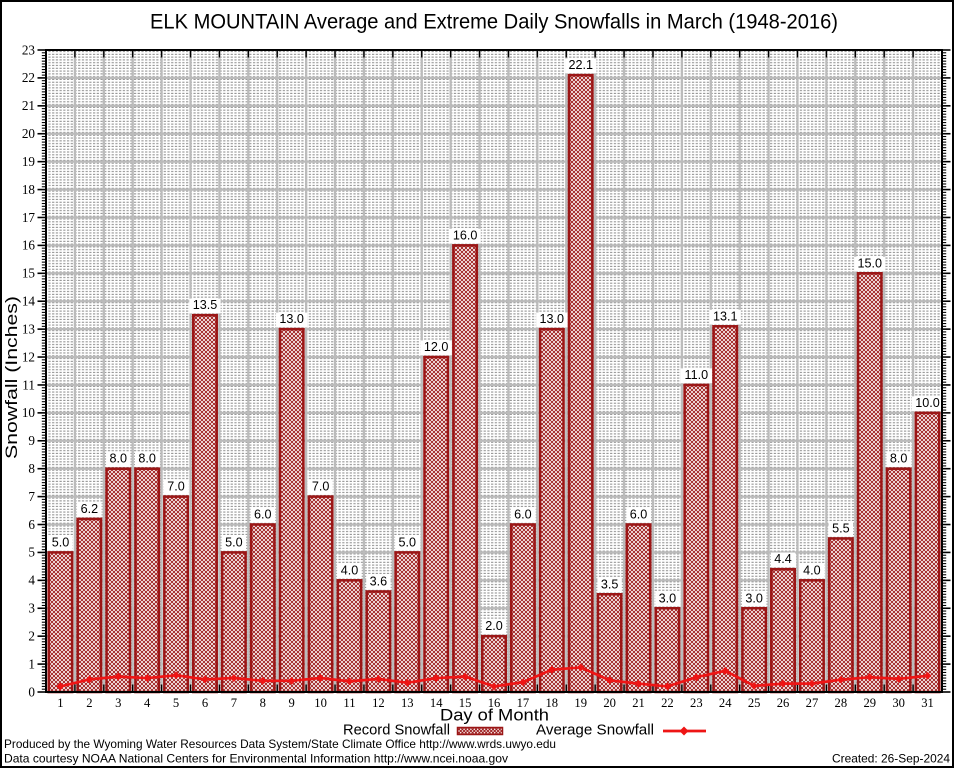  What do you see at coordinates (891, 759) in the screenshot?
I see `svg-text: Created: 26-Sep-2024` at bounding box center [891, 759].